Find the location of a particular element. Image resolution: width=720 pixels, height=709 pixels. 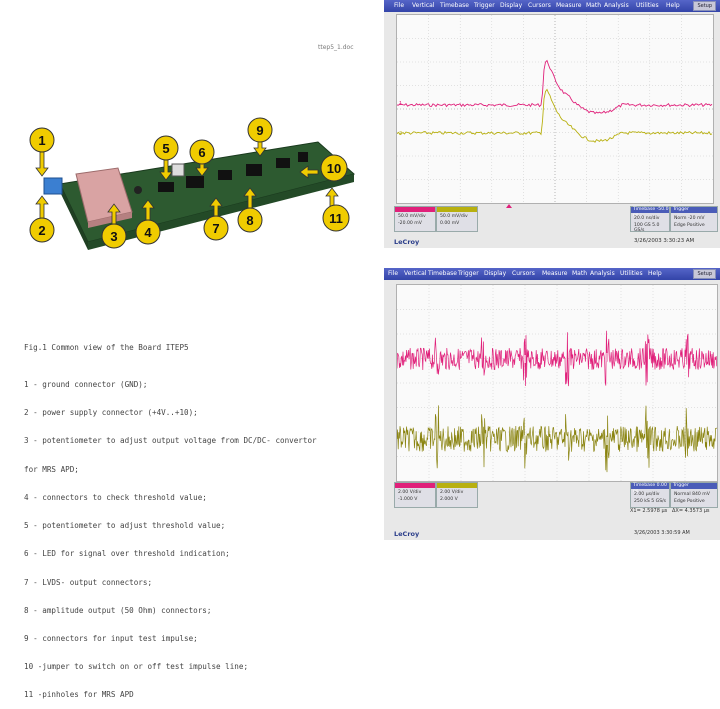

scope2-mode-button: Setup is located at coordinates (704, 274).